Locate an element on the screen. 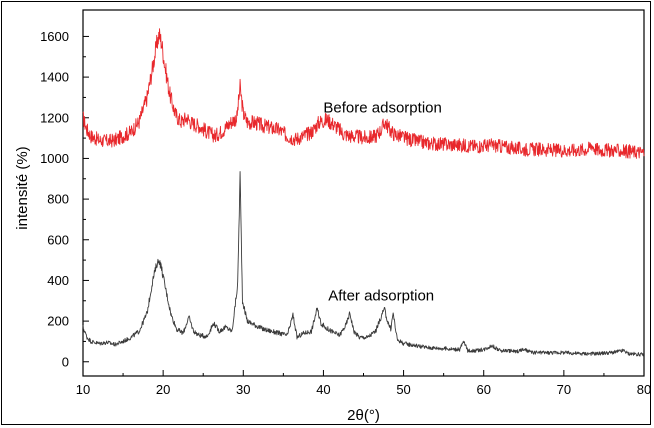  x-tick-label: 50 is located at coordinates (403, 389).